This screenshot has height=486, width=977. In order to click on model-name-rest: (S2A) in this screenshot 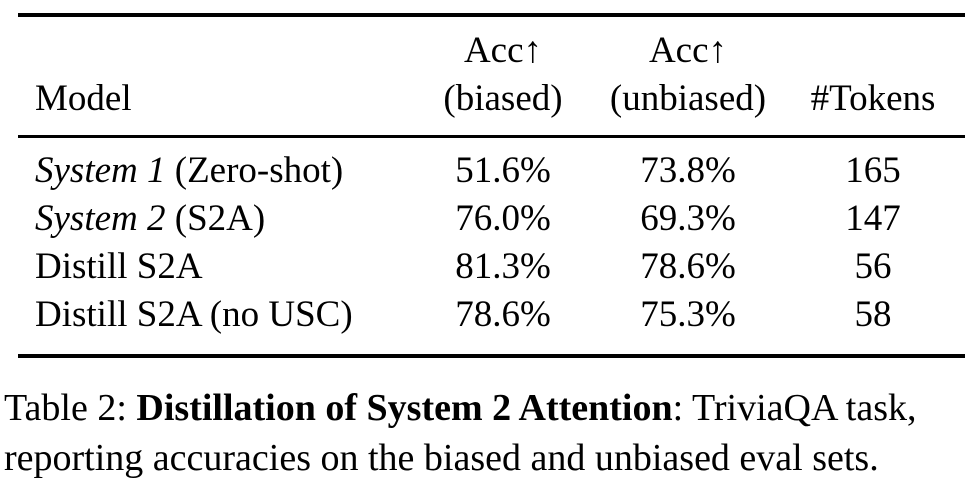, I will do `click(215, 218)`.